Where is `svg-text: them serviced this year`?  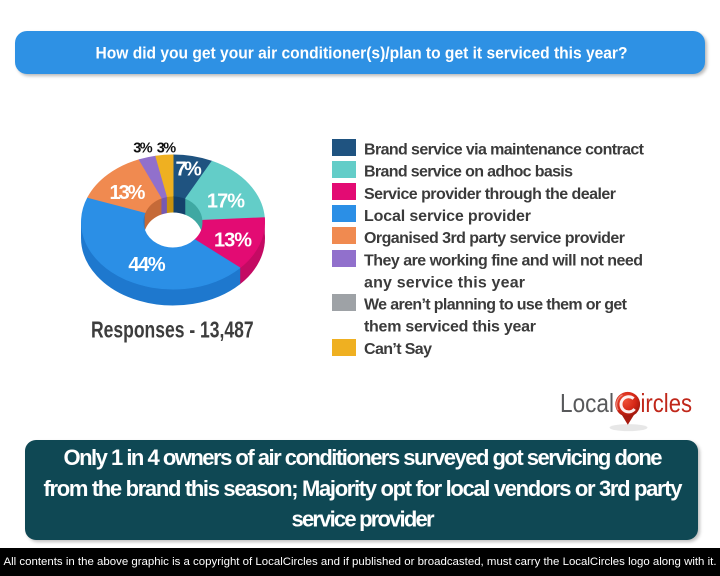
svg-text: them serviced this year is located at coordinates (450, 327).